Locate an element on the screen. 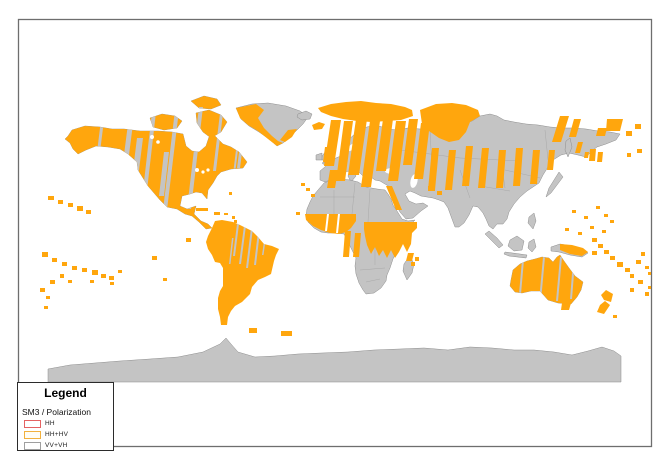  legend-panel: Legend SM3 / Polarization HH HH+HV VV+VH is located at coordinates (65, 416).